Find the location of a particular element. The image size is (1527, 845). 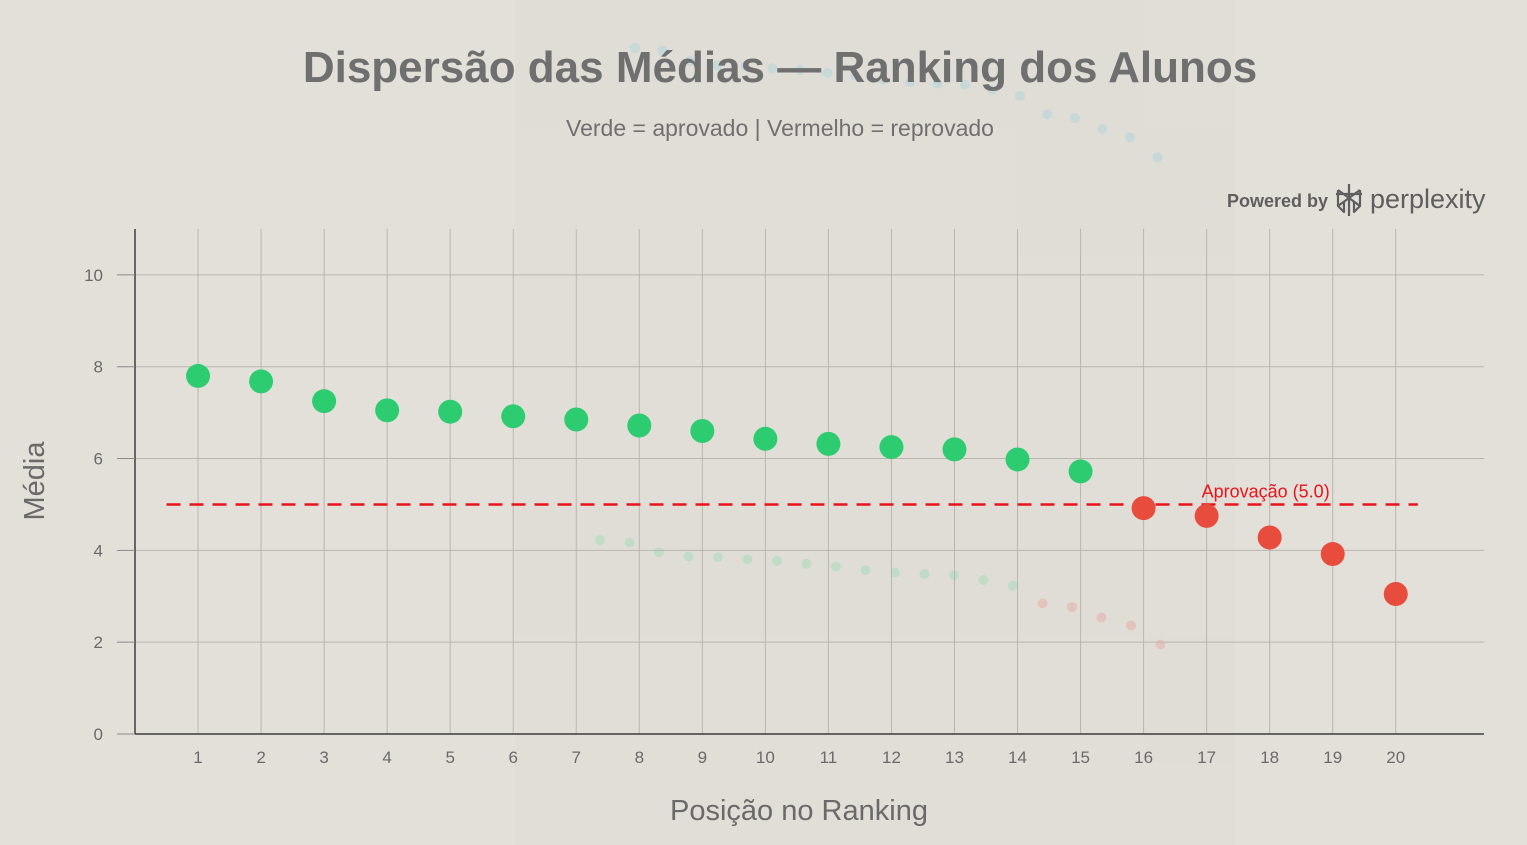

perplexity-logo-icon is located at coordinates (1349, 200).